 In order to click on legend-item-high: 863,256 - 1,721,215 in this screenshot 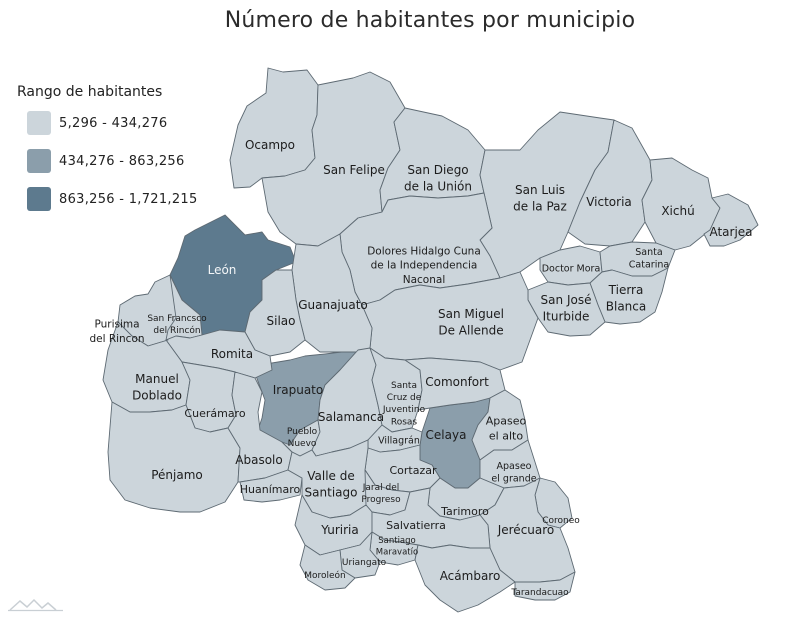, I will do `click(112, 199)`.